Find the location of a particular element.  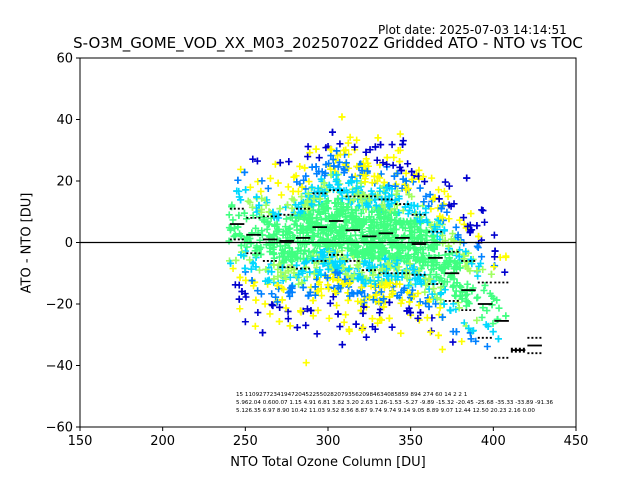

y-tick-label: −20 is located at coordinates (59, 305).